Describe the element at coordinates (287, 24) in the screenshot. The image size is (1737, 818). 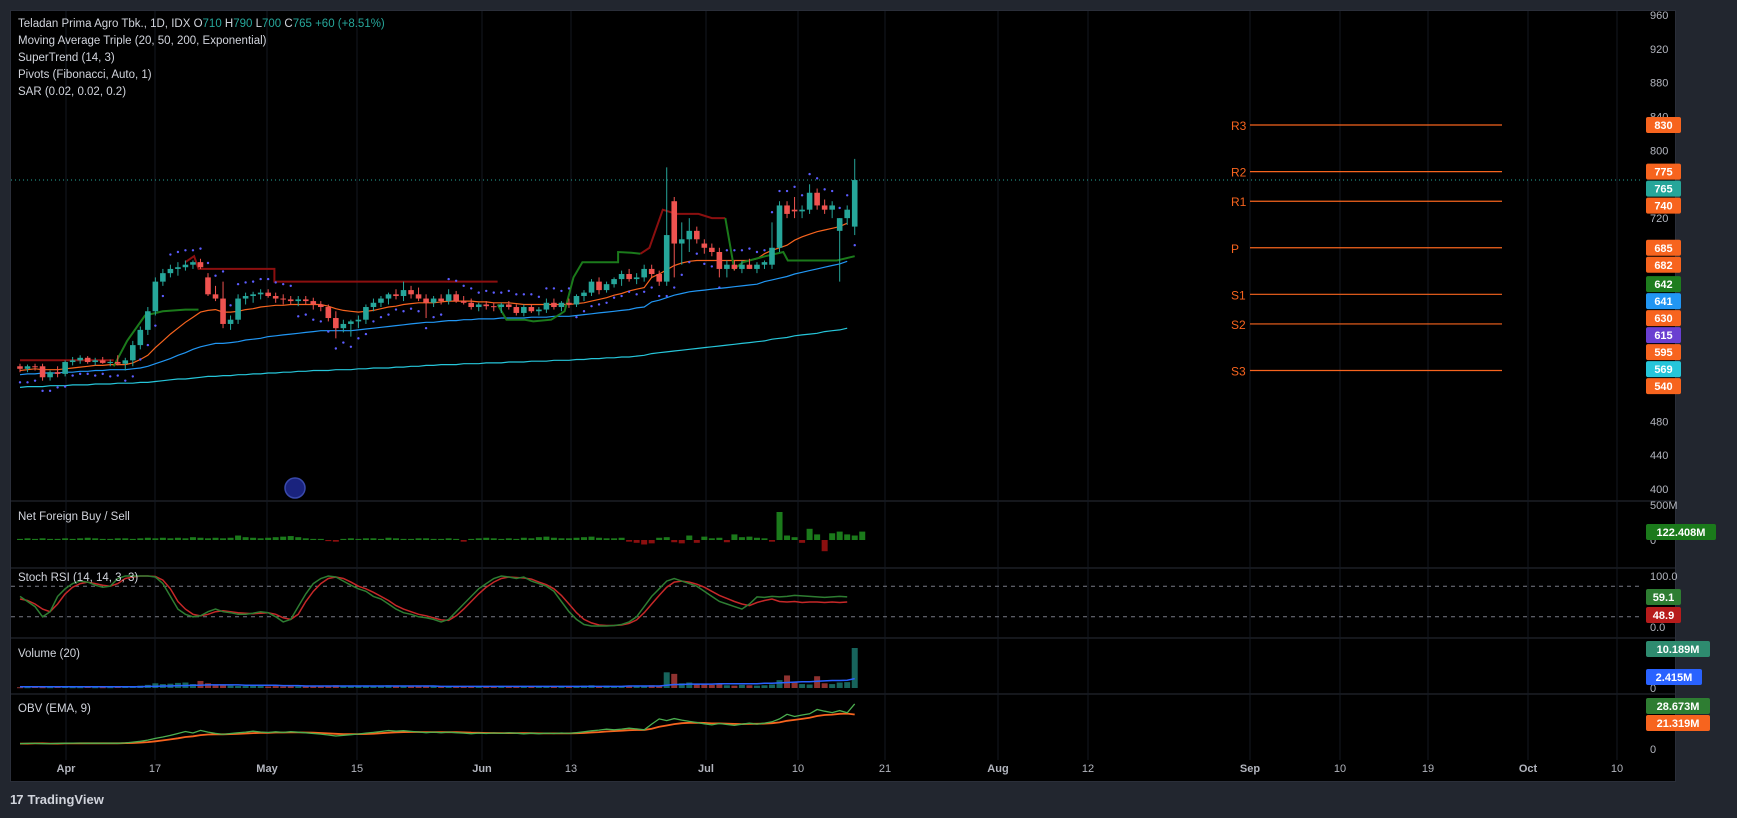
I see `ohlc-key-c: C` at that location.